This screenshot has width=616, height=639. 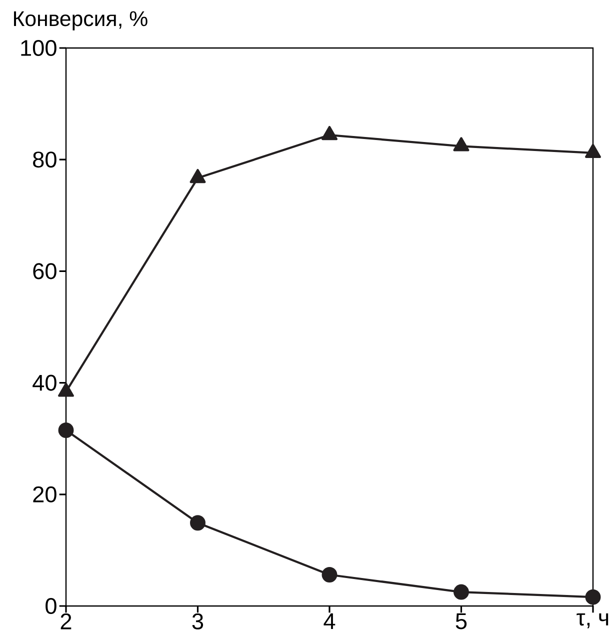 I want to click on x-tick-label: 2, so click(x=66, y=621).